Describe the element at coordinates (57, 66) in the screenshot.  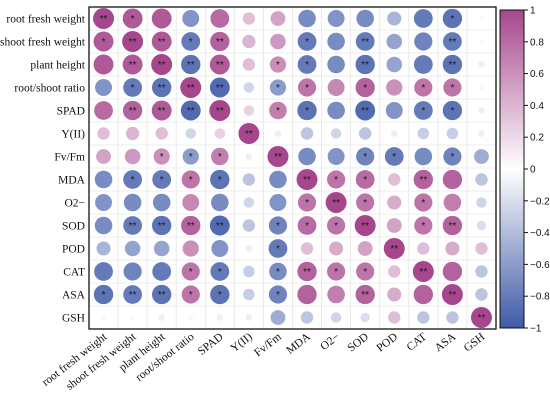
I see `row-label: plant height` at that location.